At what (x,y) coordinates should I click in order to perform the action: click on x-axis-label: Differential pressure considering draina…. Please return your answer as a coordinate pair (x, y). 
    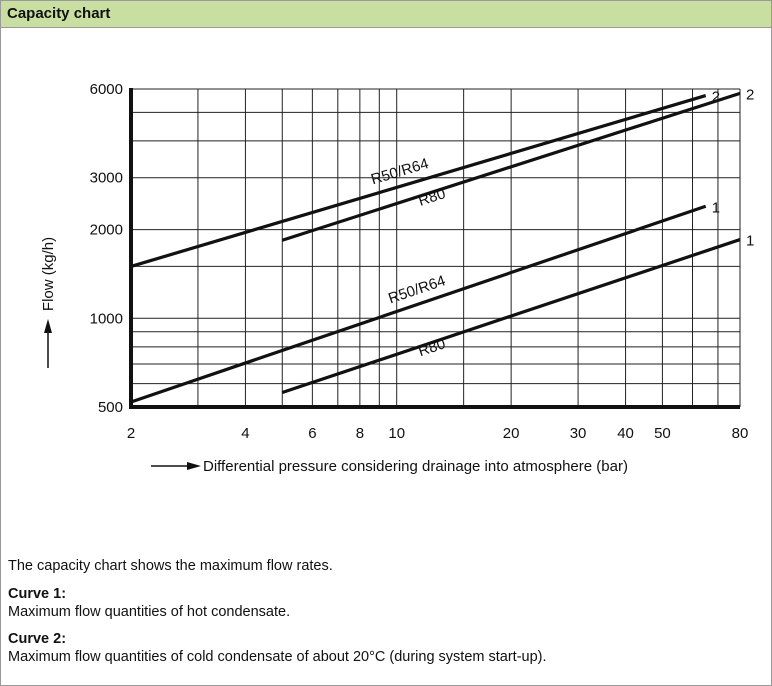
    Looking at the image, I should click on (415, 466).